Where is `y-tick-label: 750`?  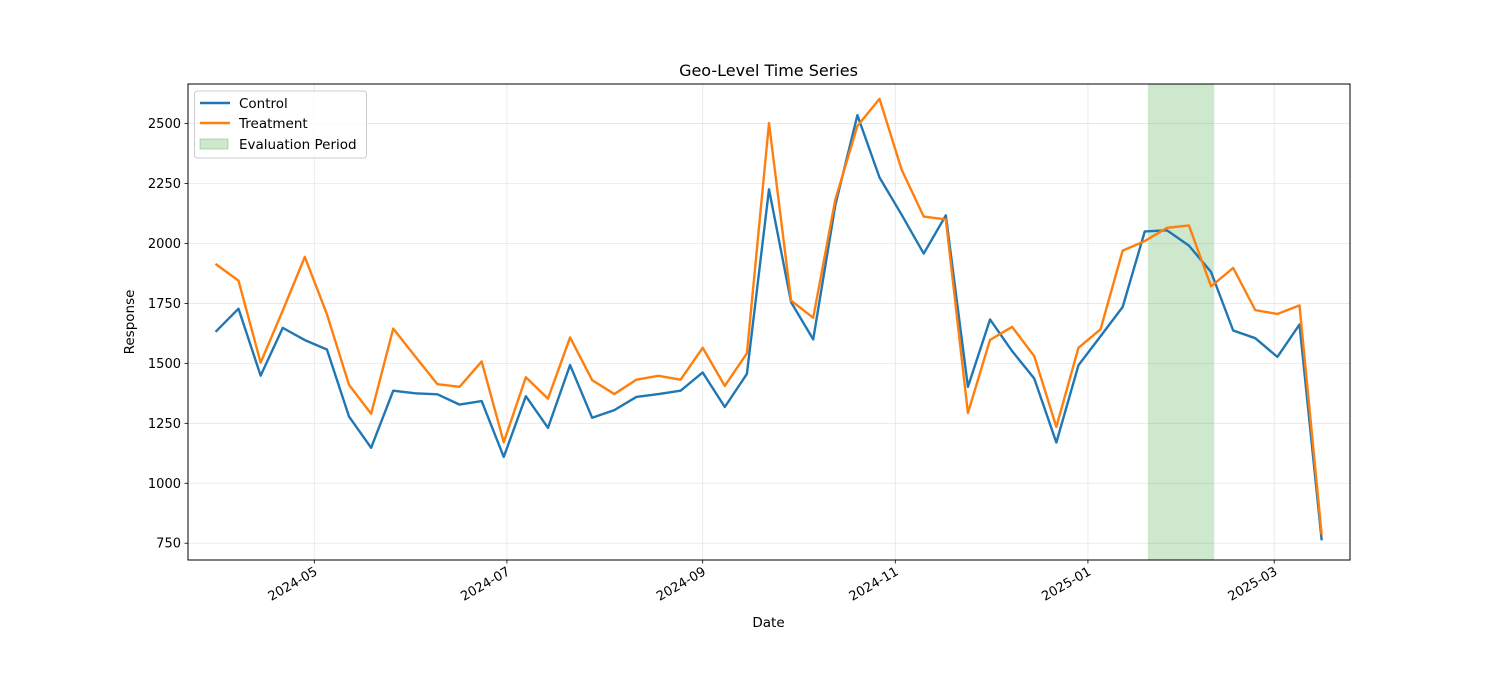
y-tick-label: 750 is located at coordinates (168, 544).